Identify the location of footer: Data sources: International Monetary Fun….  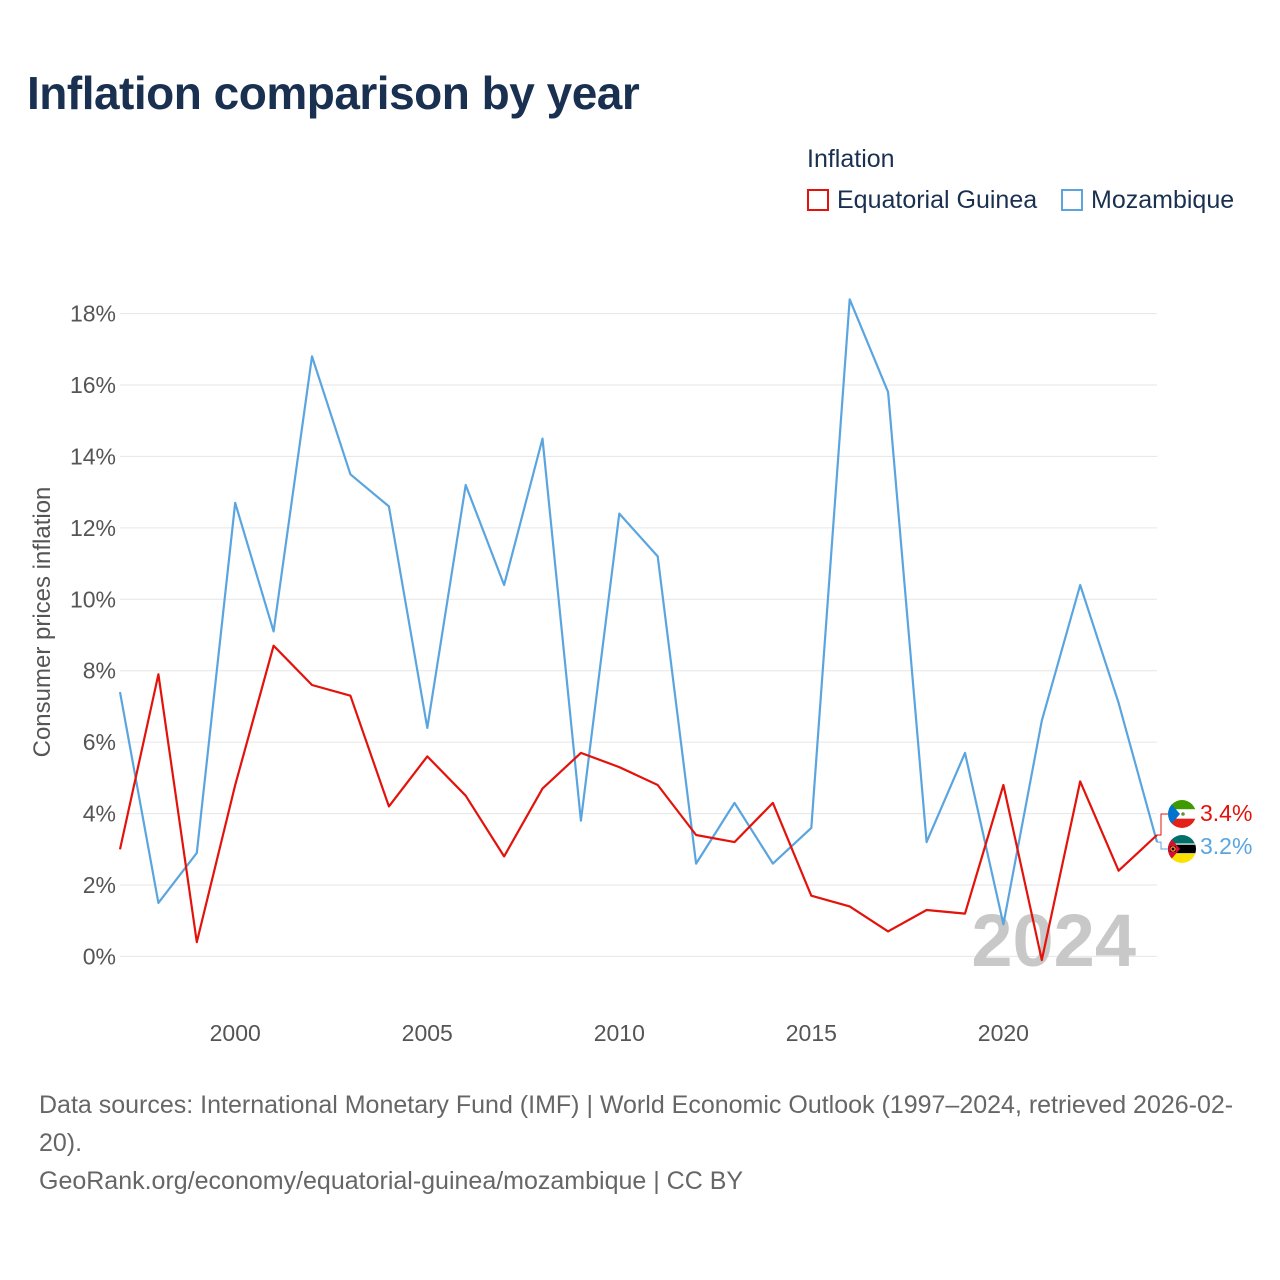
(644, 1143).